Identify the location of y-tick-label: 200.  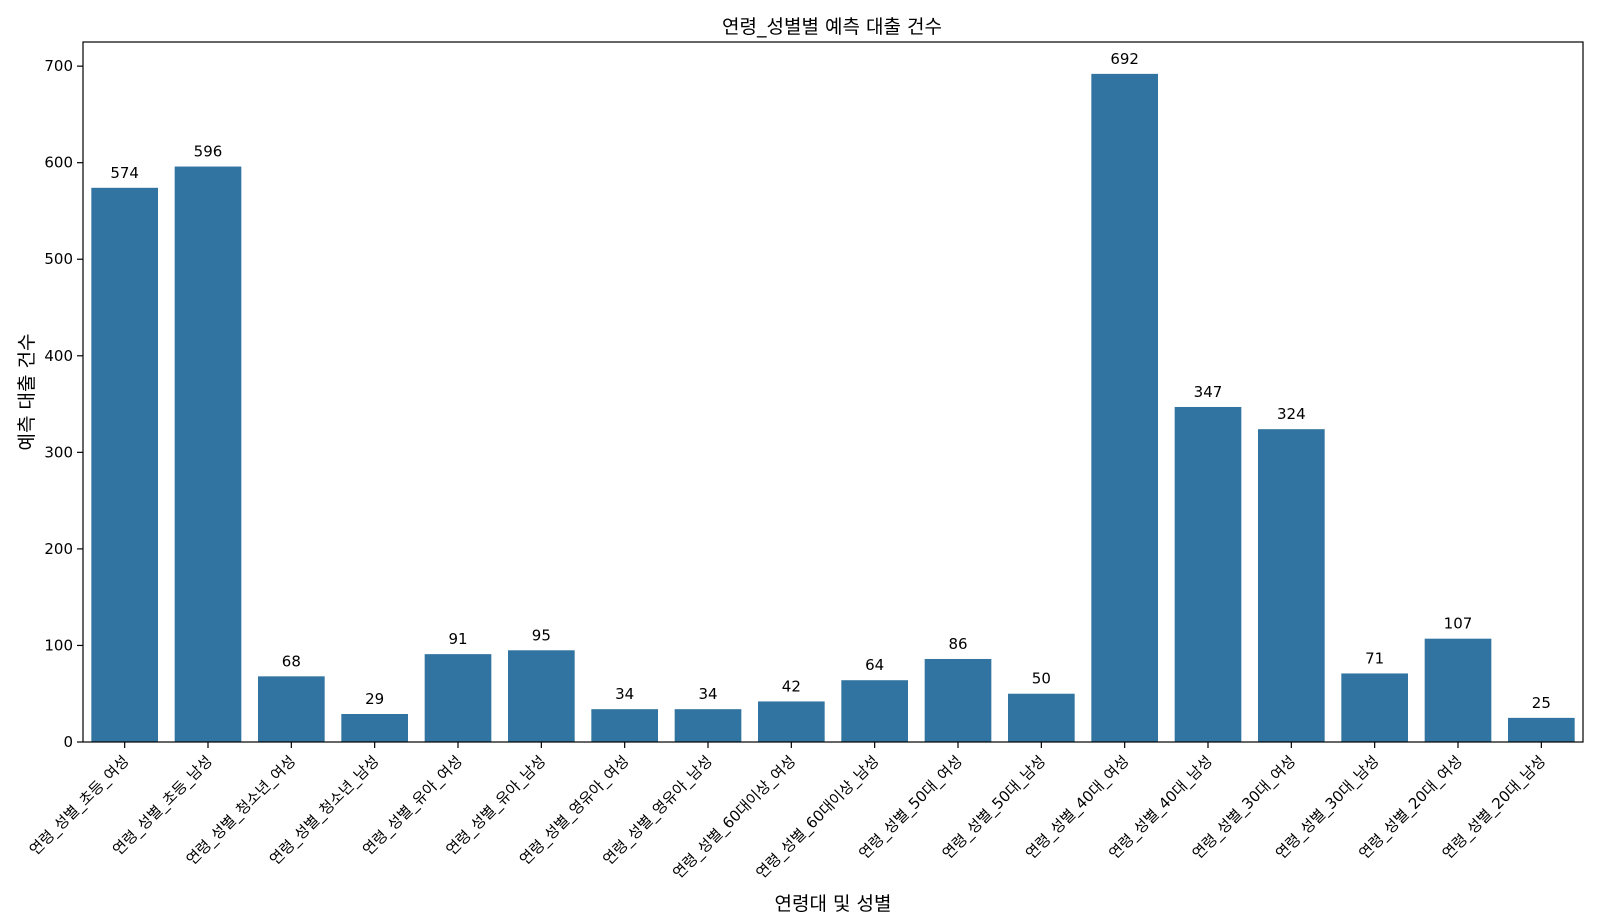
(58, 549).